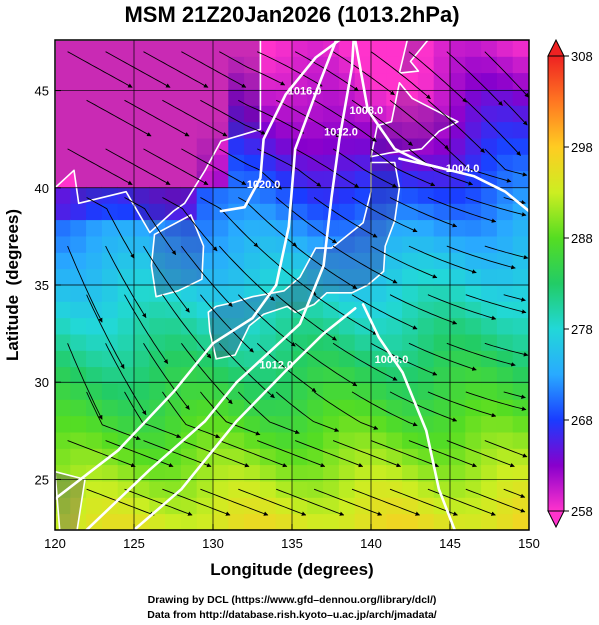  Describe the element at coordinates (292, 543) in the screenshot. I see `x-tick-label: 135` at that location.